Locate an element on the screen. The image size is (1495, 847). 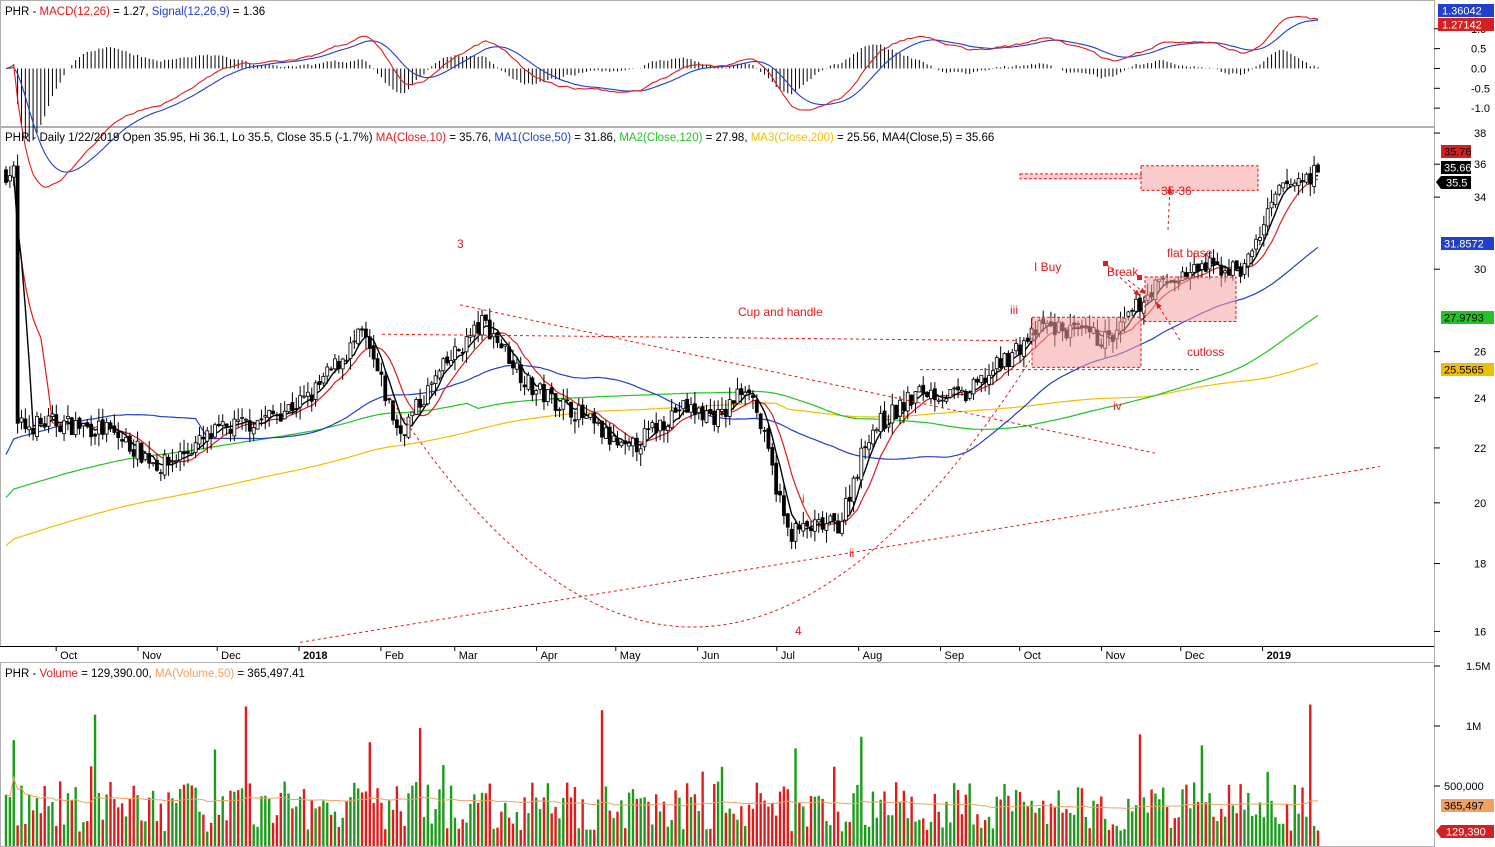
i-buy-arrow is located at coordinates (1123, 280).